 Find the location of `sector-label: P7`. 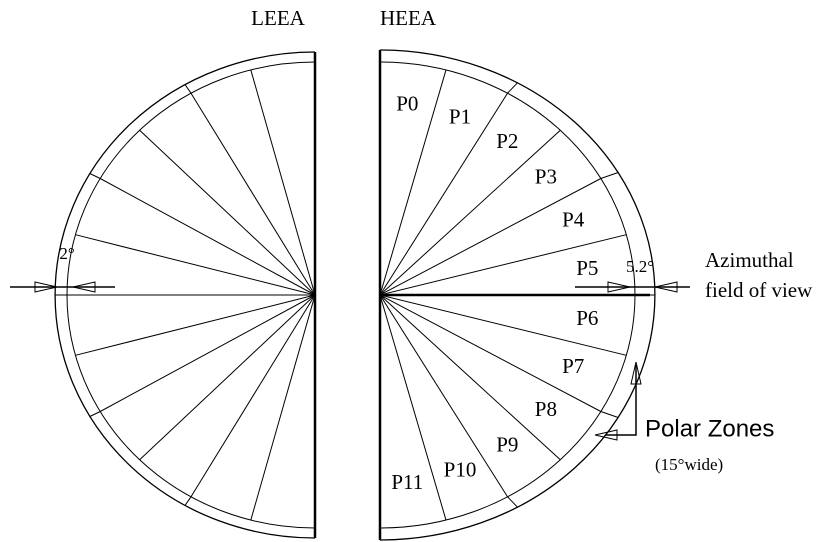

sector-label: P7 is located at coordinates (573, 366).